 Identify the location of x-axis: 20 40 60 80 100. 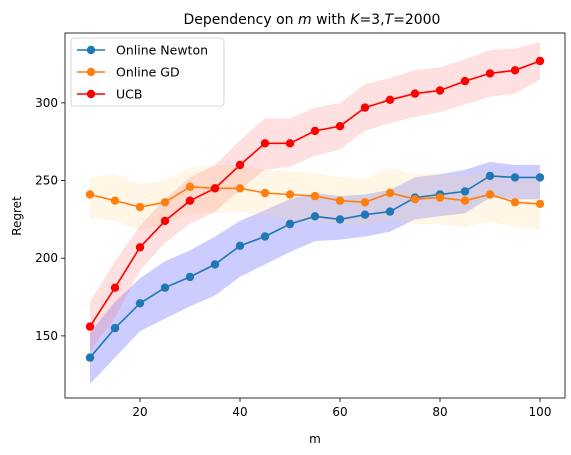
(341, 408).